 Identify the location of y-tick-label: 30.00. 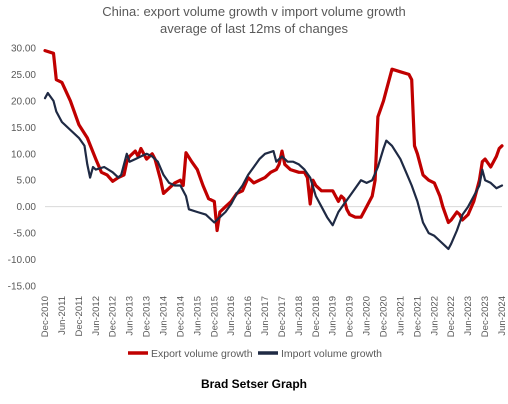
(23, 49).